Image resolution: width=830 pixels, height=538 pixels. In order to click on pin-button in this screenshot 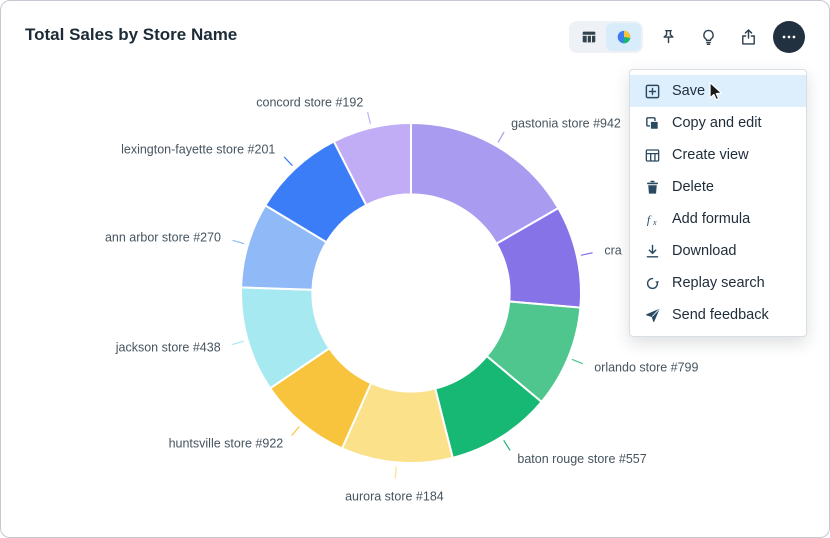, I will do `click(668, 37)`.